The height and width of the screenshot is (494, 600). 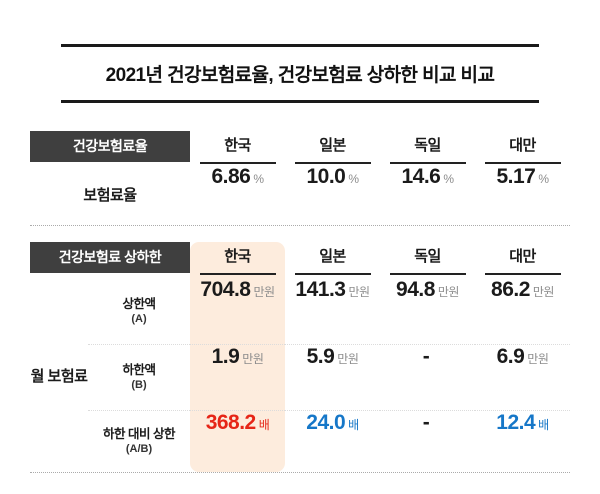 What do you see at coordinates (139, 449) in the screenshot?
I see `row-label-code: (A/B)` at bounding box center [139, 449].